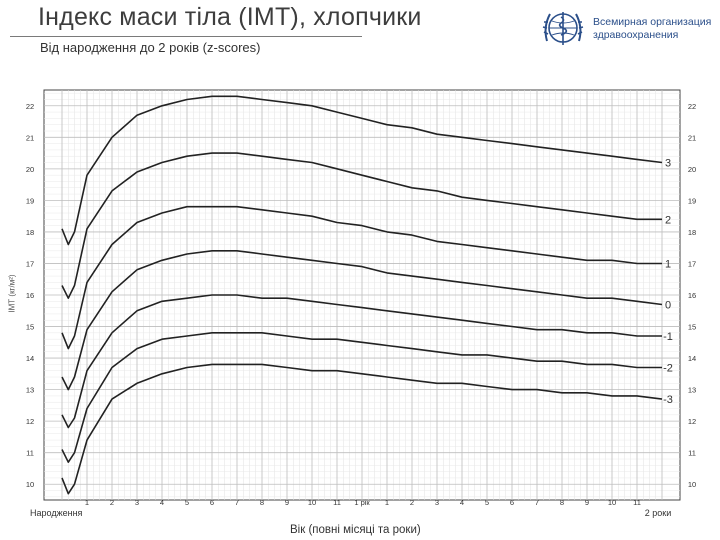  I want to click on org-name-line1: Всемирная организация, so click(652, 22).